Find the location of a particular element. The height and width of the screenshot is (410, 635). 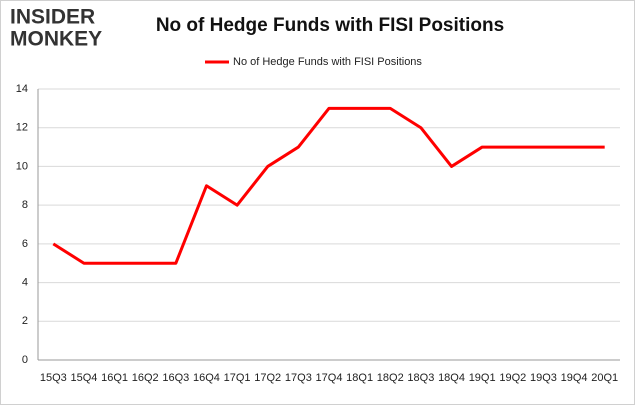

y-tick-label: 2 is located at coordinates (25, 321).